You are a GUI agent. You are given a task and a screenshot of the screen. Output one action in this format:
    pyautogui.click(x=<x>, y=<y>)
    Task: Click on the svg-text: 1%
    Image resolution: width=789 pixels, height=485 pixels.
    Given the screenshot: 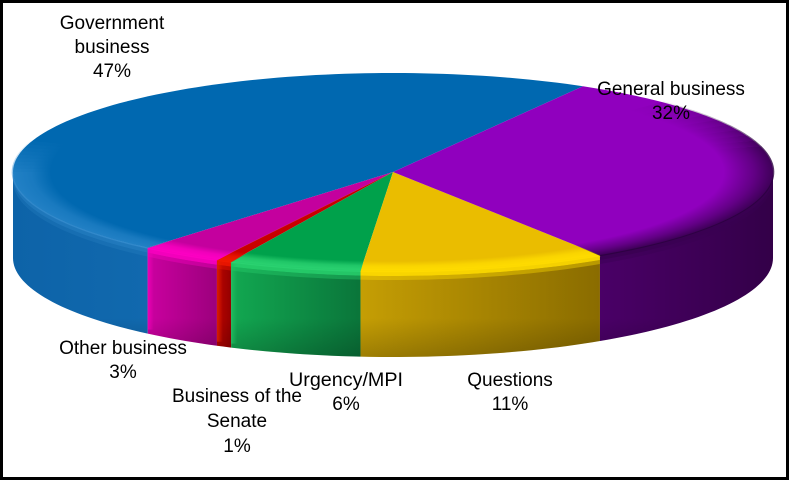 What is the action you would take?
    pyautogui.click(x=237, y=446)
    